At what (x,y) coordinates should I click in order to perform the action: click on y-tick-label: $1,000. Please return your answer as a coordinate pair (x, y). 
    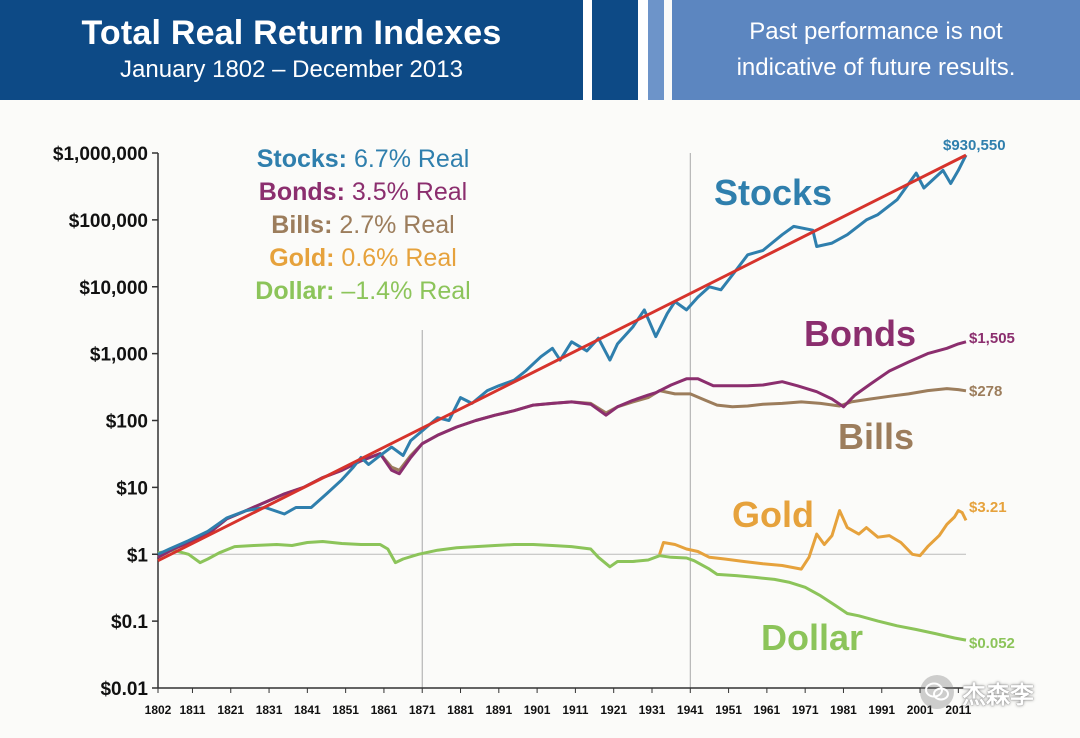
    Looking at the image, I should click on (119, 355).